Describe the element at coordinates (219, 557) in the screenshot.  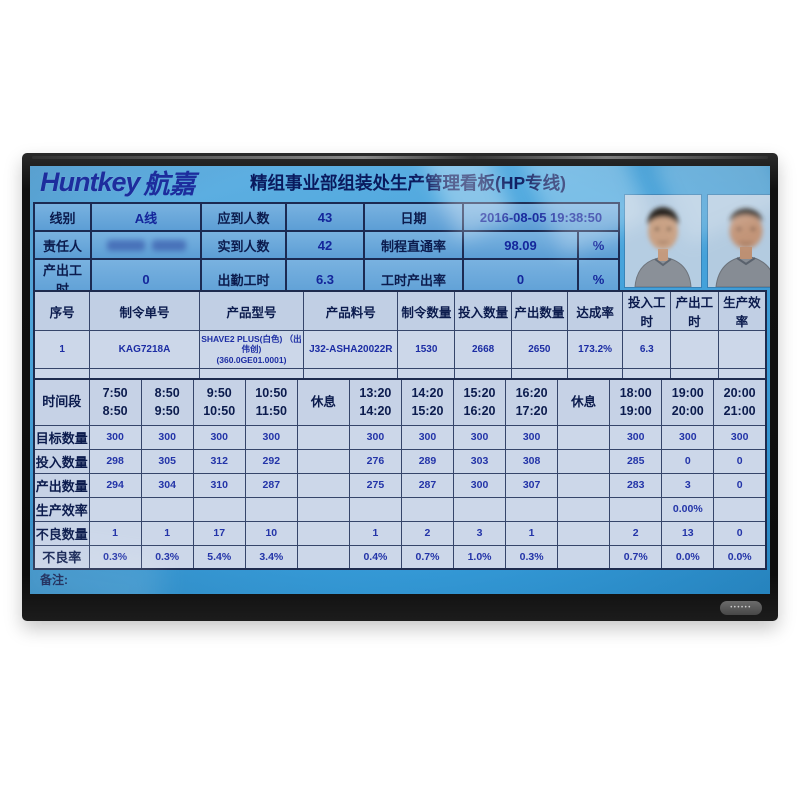
I see `hourly-cell: 5.4%` at that location.